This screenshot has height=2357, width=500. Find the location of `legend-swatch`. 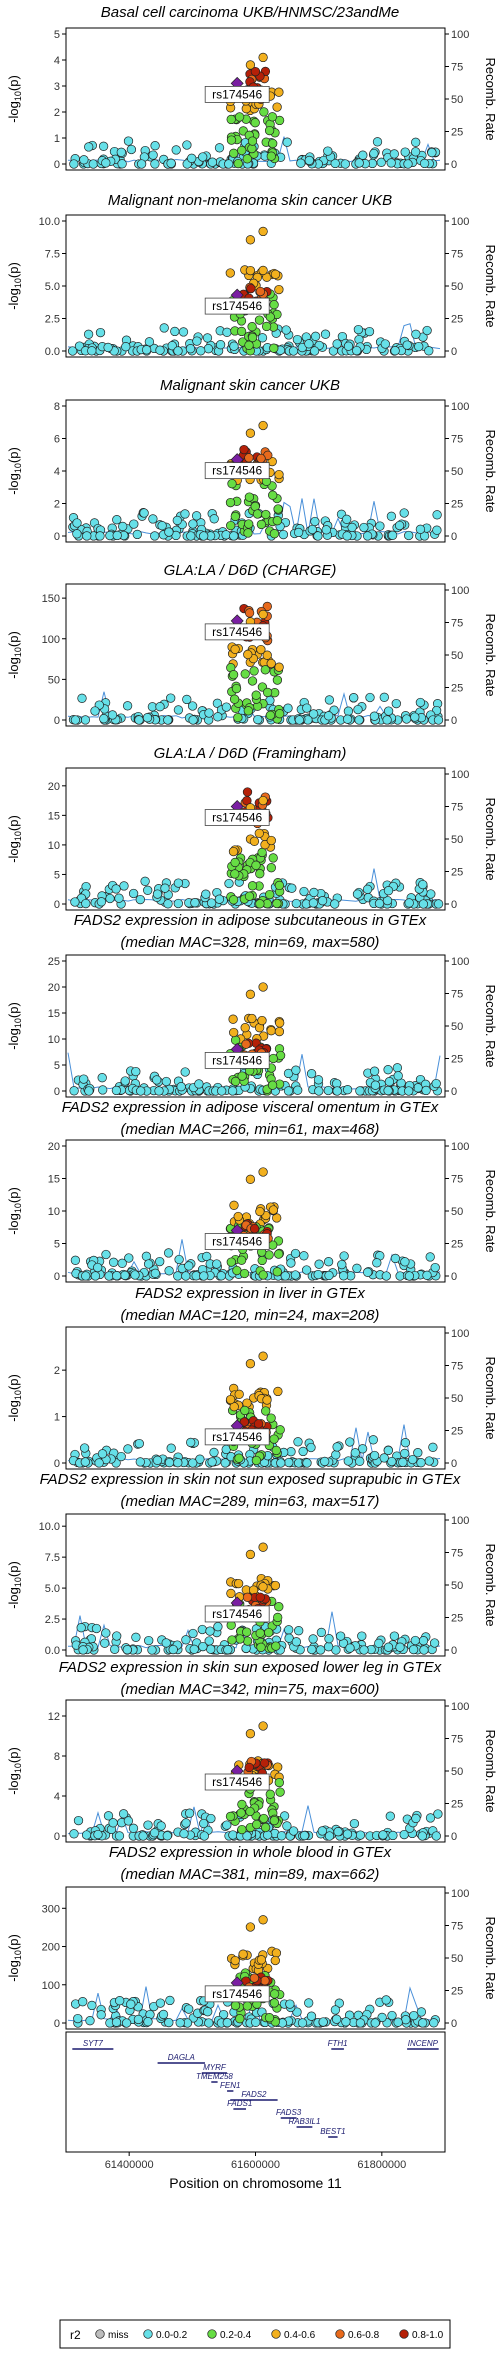

legend-swatch is located at coordinates (212, 2334).